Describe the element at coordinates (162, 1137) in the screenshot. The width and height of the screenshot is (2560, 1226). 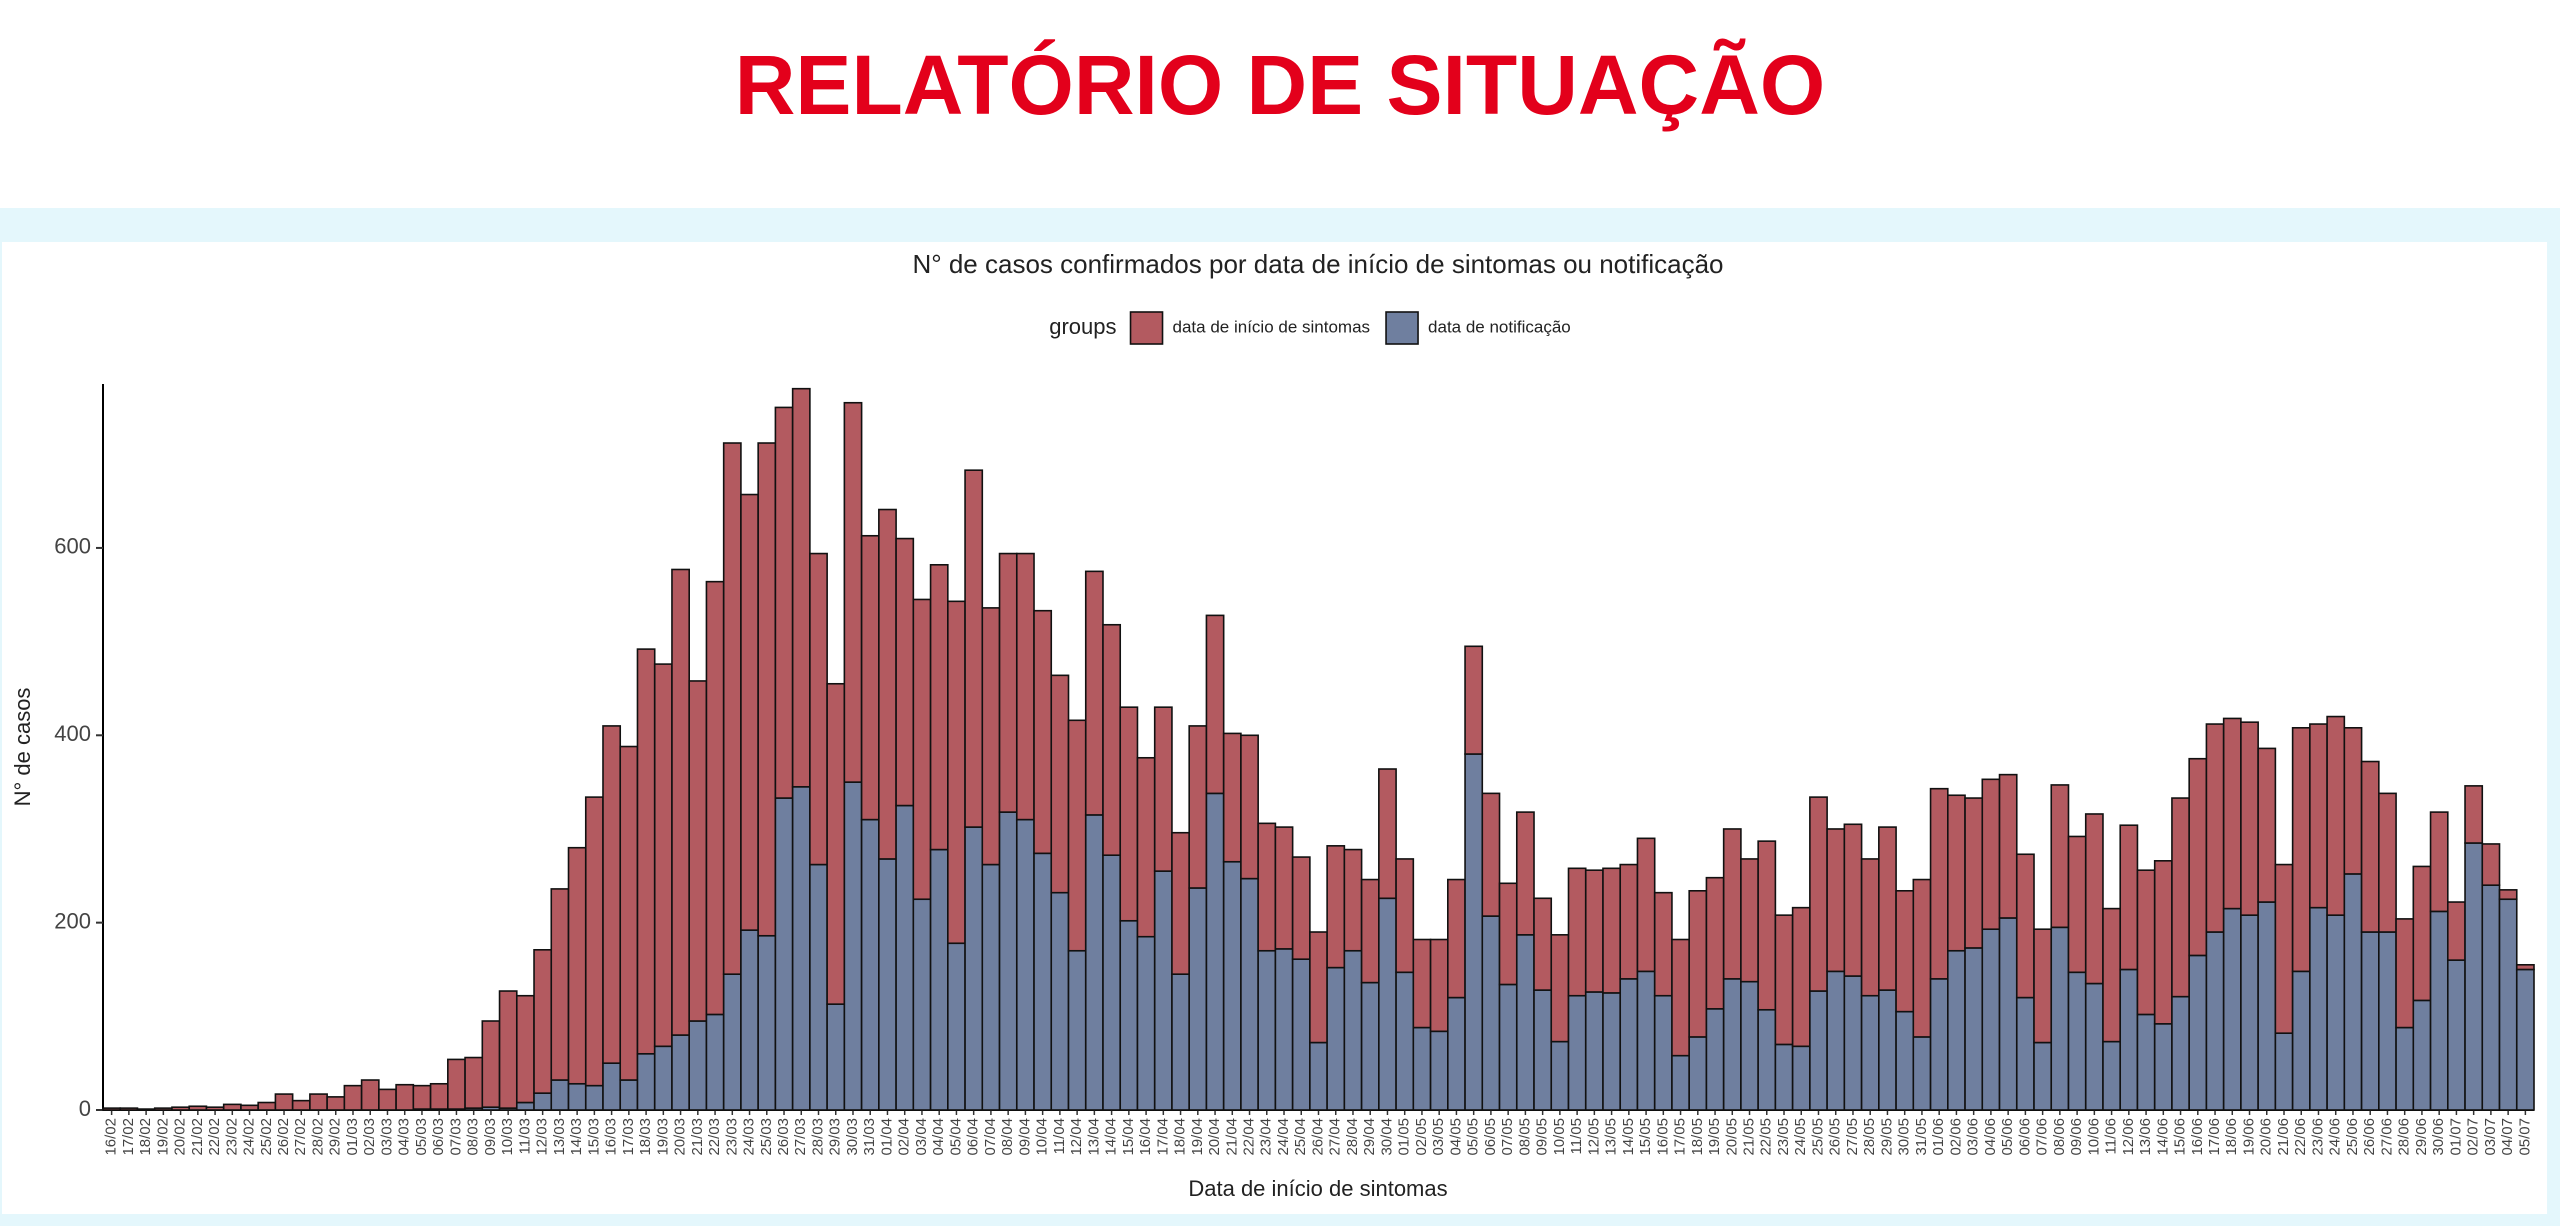
I see `x-tick-label: 19/02` at that location.